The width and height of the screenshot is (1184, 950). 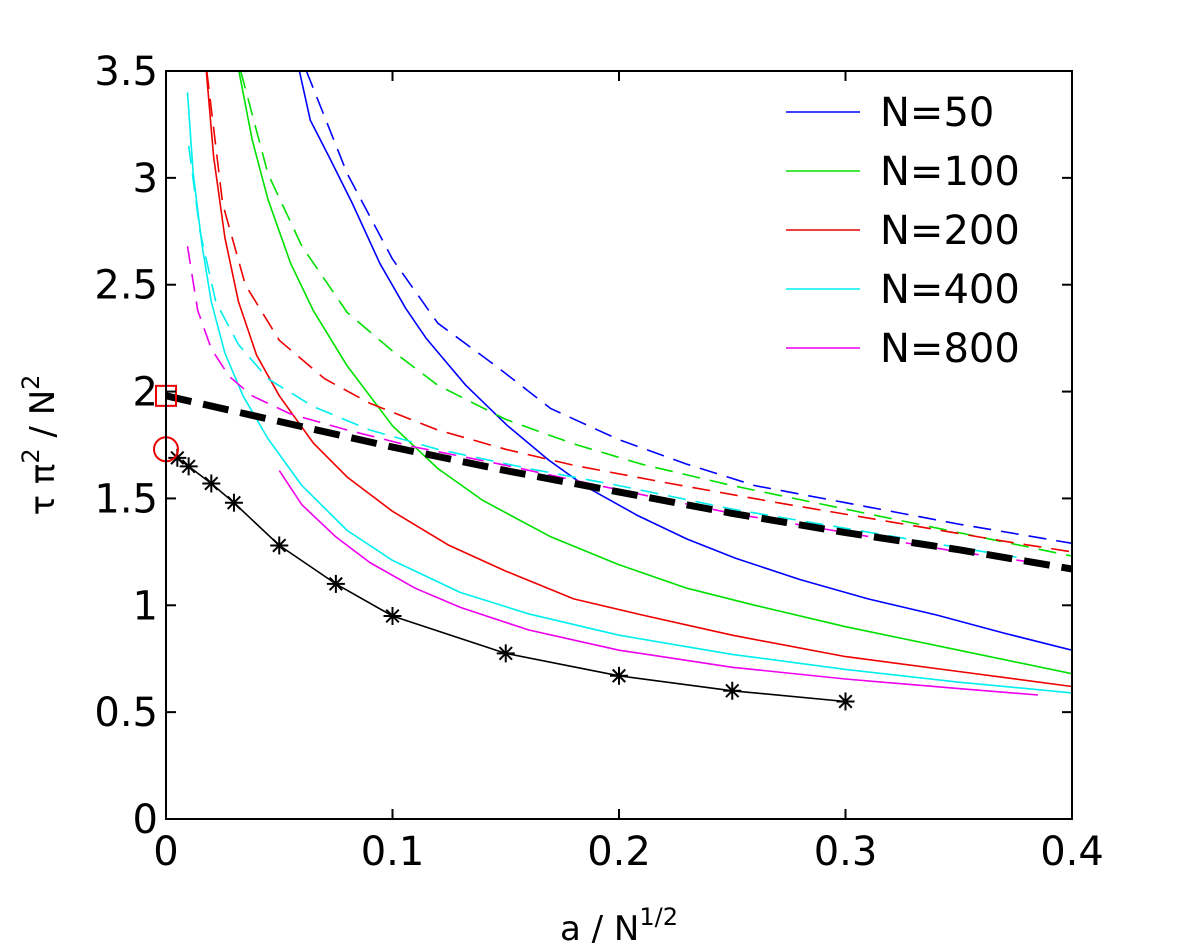 I want to click on x-tick-label: 0.1, so click(x=393, y=852).